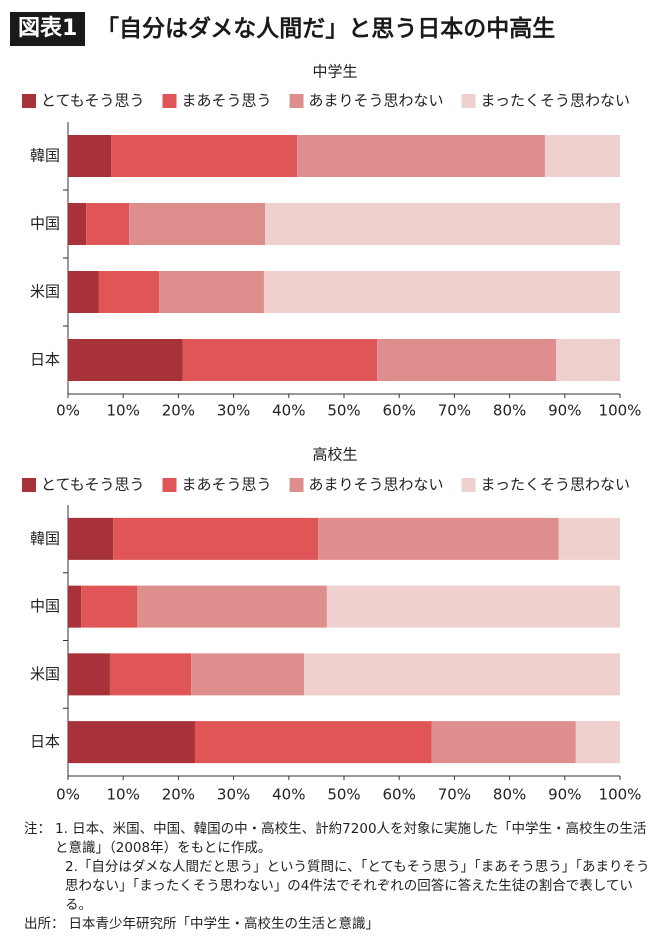 This screenshot has height=942, width=670. I want to click on note-label: 注：, so click(37, 829).